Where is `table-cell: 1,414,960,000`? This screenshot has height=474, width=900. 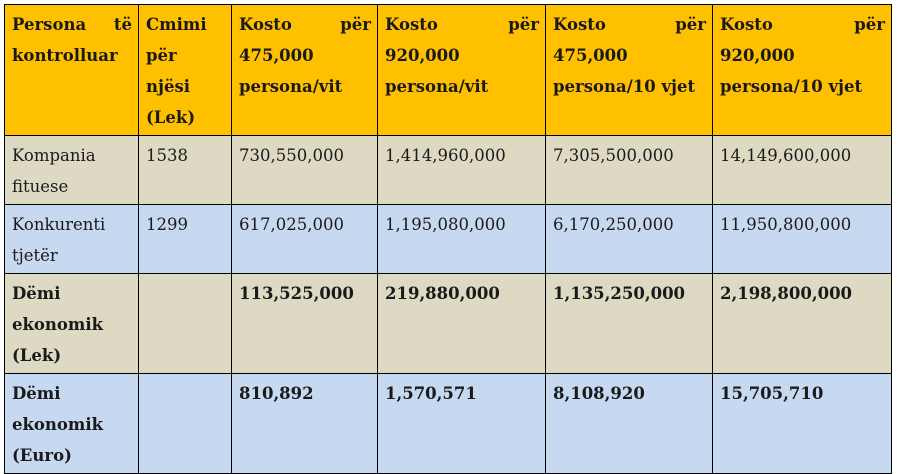
table-cell: 1,414,960,000 is located at coordinates (461, 170).